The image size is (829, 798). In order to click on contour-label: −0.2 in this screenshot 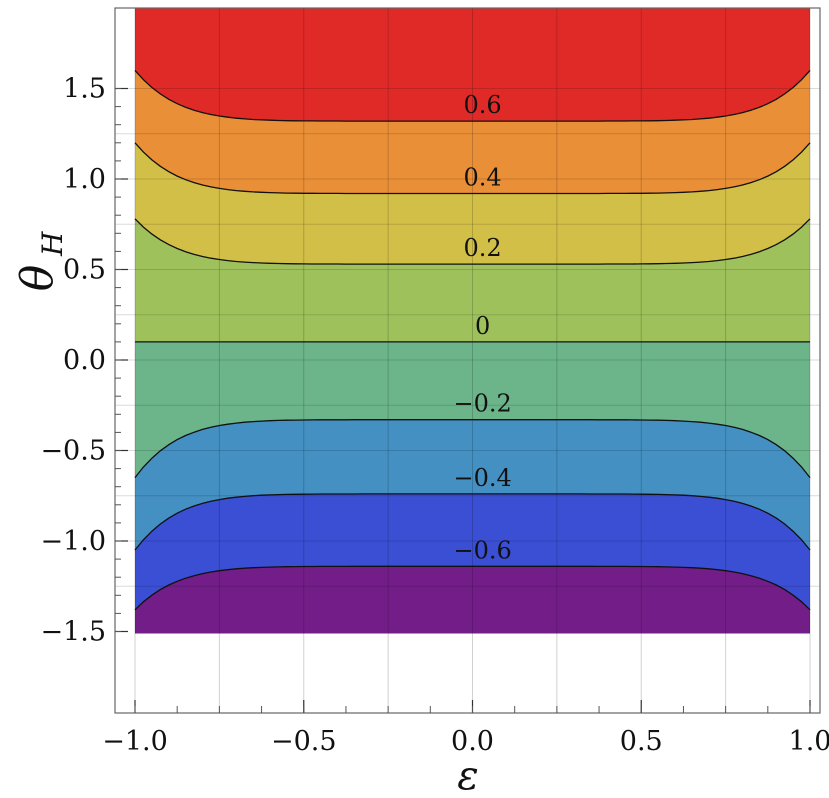, I will do `click(482, 404)`.